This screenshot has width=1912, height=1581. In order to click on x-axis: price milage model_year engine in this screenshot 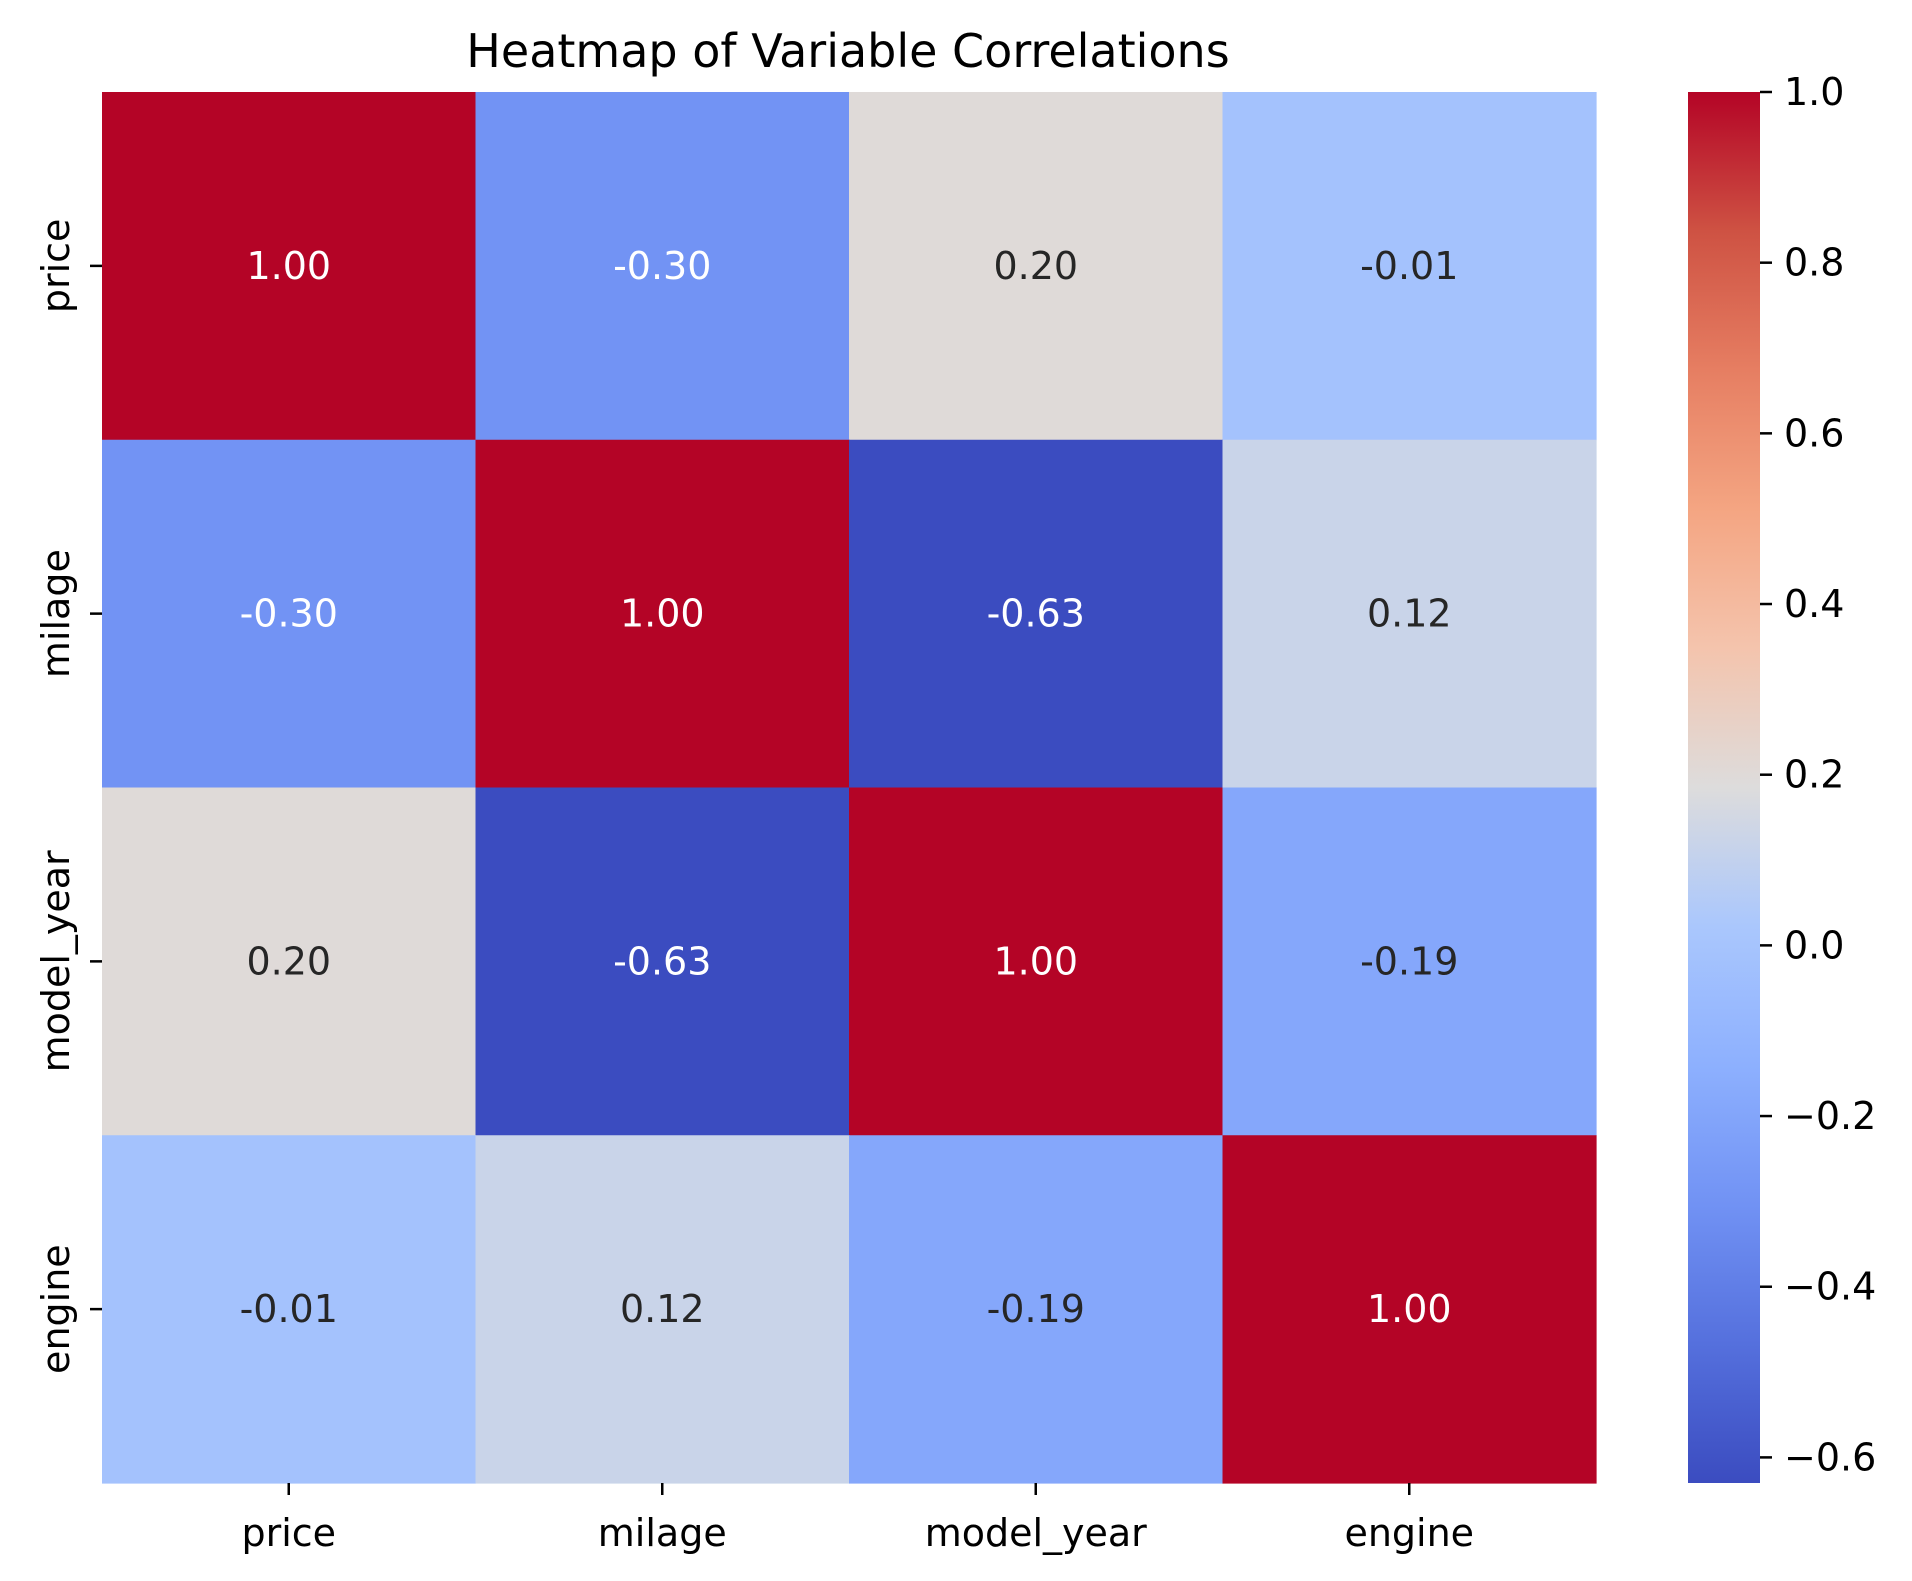, I will do `click(857, 1519)`.